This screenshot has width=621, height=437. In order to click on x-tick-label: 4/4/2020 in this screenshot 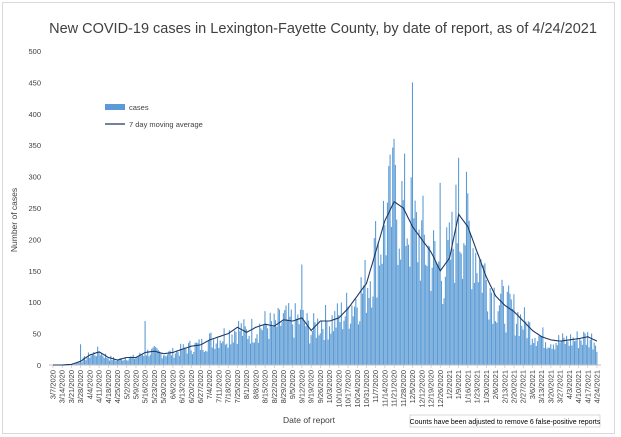, I will do `click(89, 384)`.